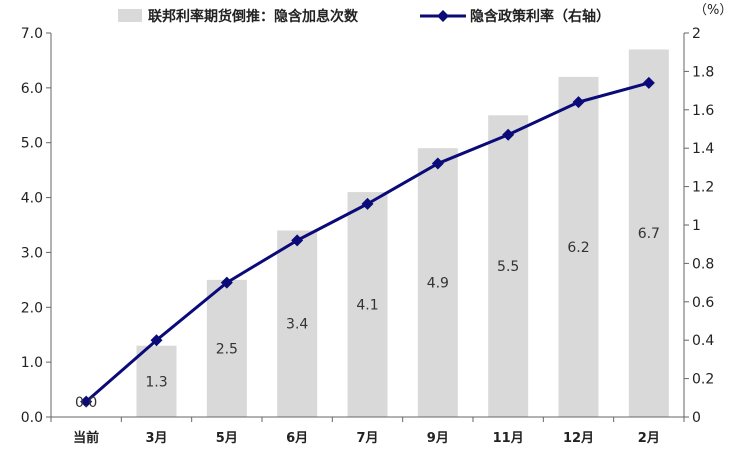  I want to click on right-tick-label-4: 0.8, so click(703, 264).